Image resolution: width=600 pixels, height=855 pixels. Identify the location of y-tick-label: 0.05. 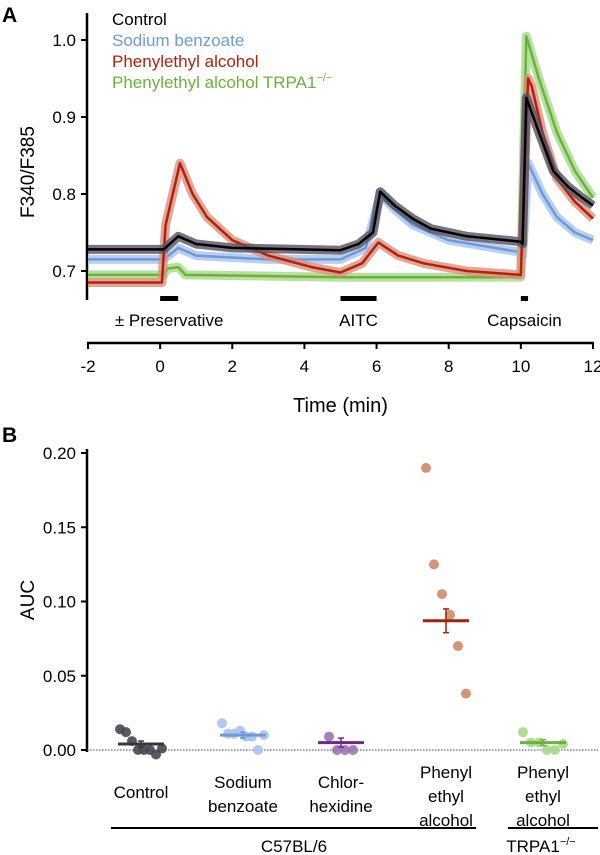
(59, 676).